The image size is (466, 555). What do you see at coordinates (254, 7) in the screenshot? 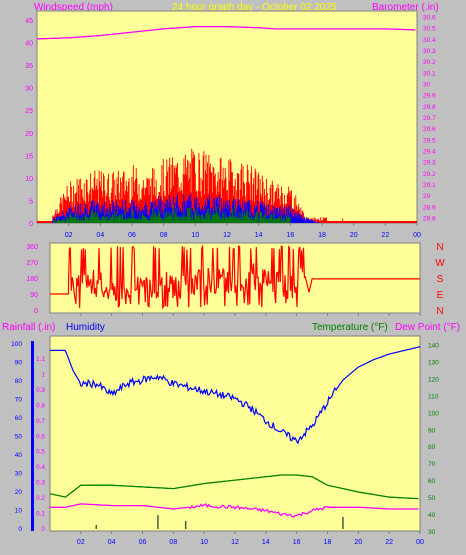
I see `graph-title: 24 hour graph day - October 02 2025` at bounding box center [254, 7].